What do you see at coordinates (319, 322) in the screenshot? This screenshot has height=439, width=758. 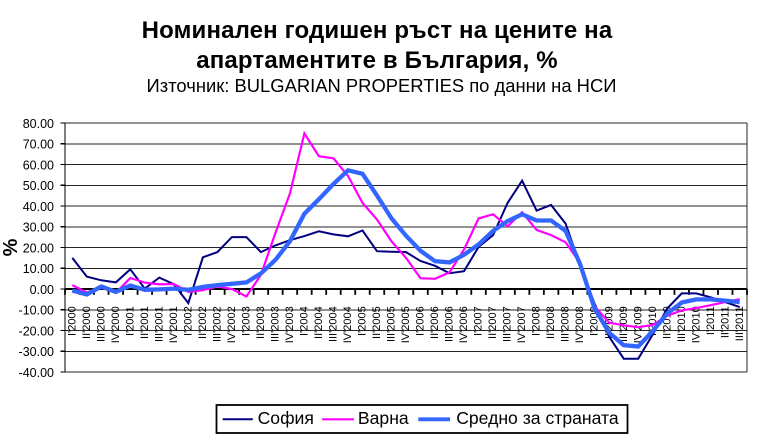 I see `svg-text: II'2004` at bounding box center [319, 322].